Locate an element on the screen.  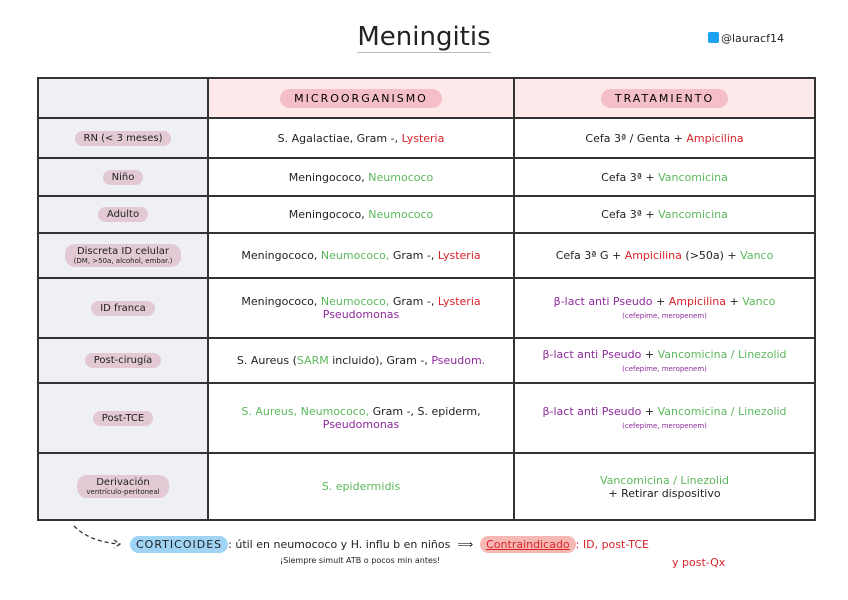
label-text: Derivación is located at coordinates (123, 482).